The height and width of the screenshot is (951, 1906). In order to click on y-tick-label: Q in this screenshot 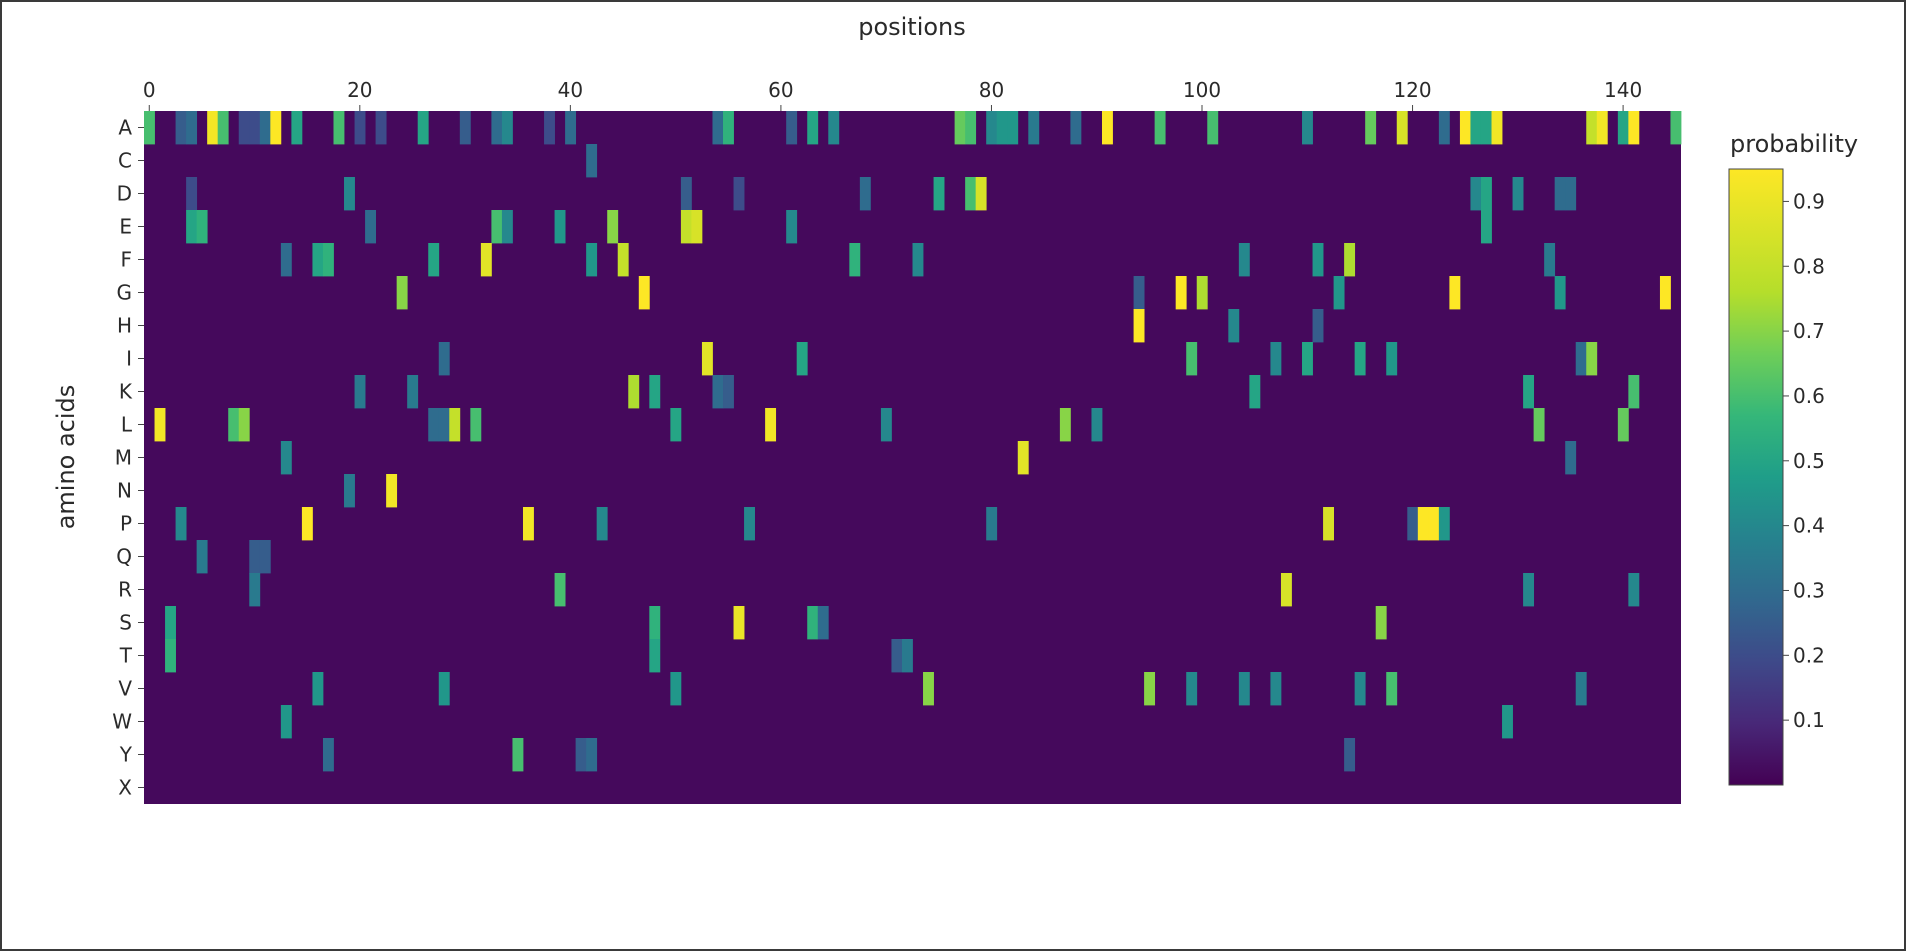, I will do `click(124, 557)`.